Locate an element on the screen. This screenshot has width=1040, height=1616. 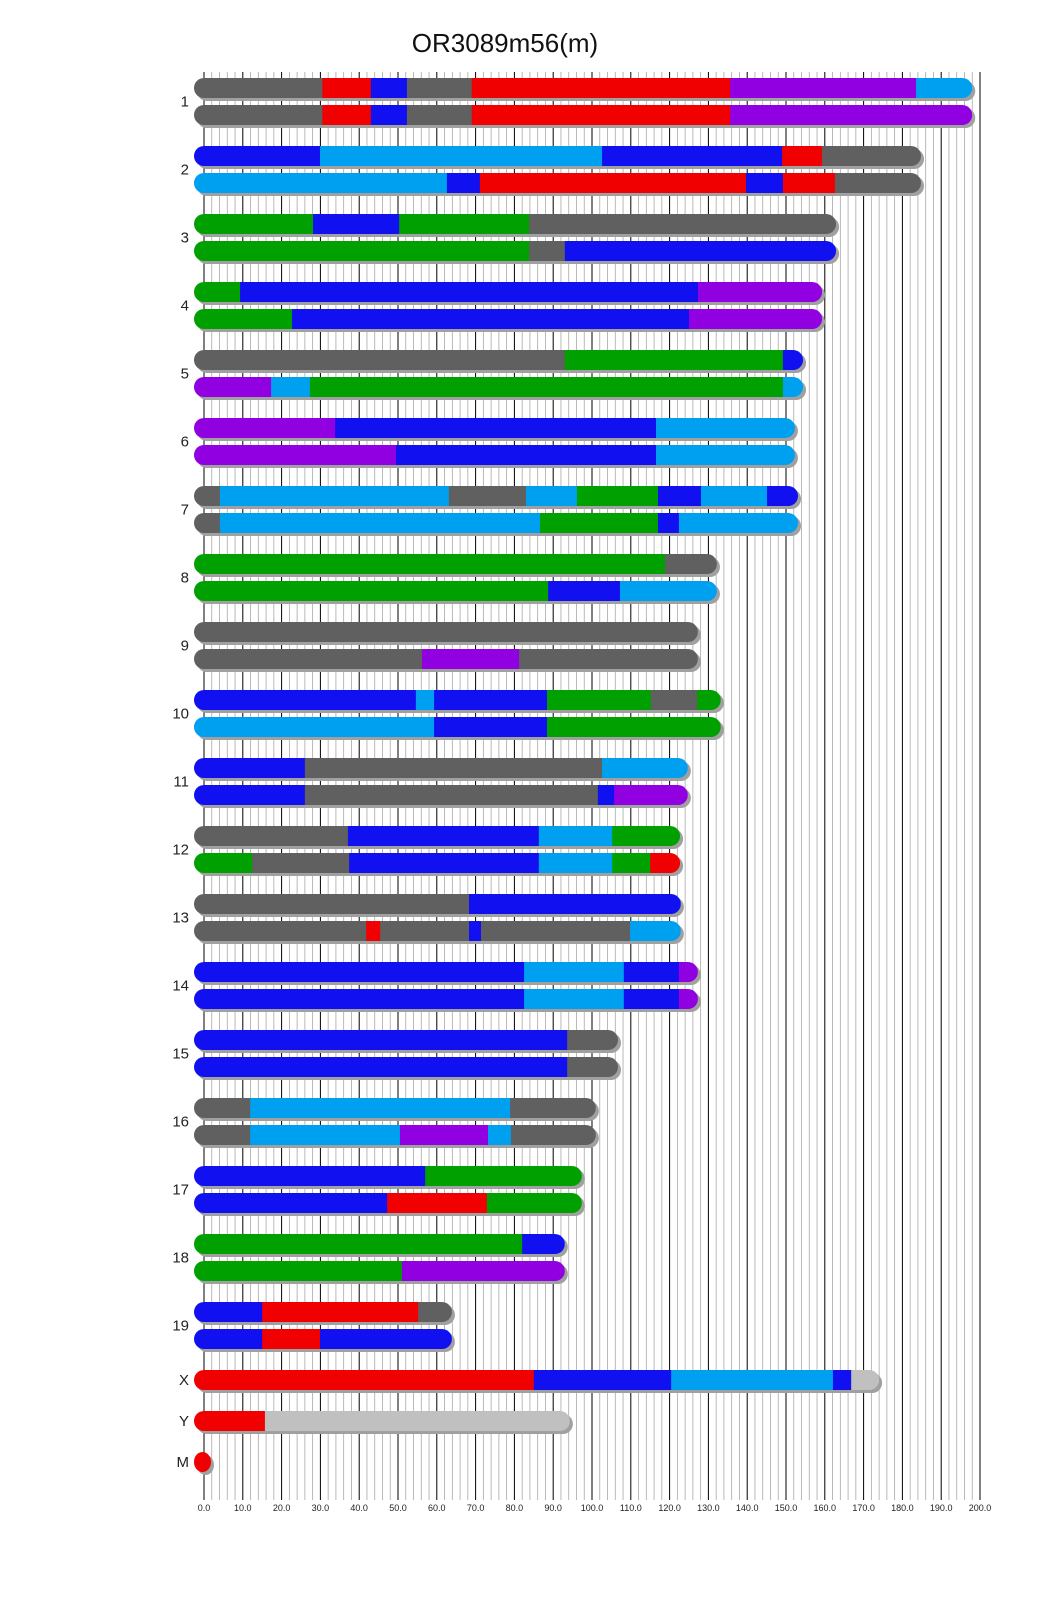
chromosome-16: 16 is located at coordinates (385, 1123).